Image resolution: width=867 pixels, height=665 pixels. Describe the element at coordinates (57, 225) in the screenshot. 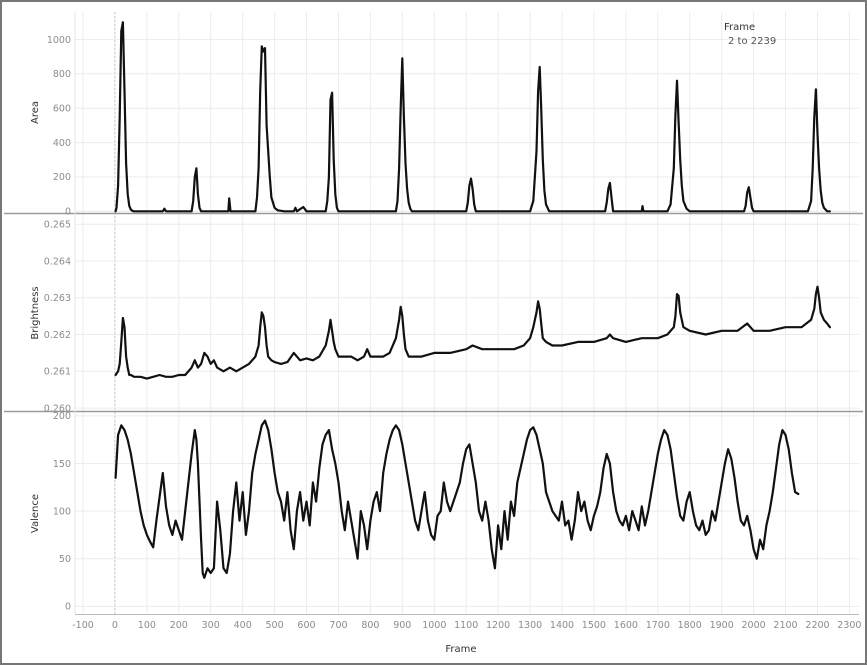

I see `y-tick-label: 0.265` at that location.